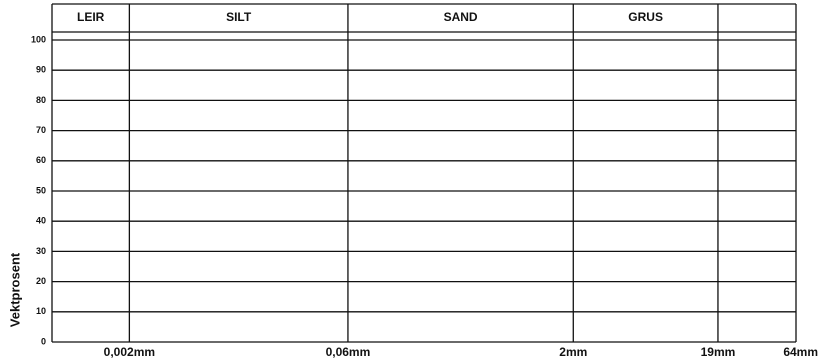 The image size is (822, 362). Describe the element at coordinates (461, 17) in the screenshot. I see `zone-label: SAND` at that location.